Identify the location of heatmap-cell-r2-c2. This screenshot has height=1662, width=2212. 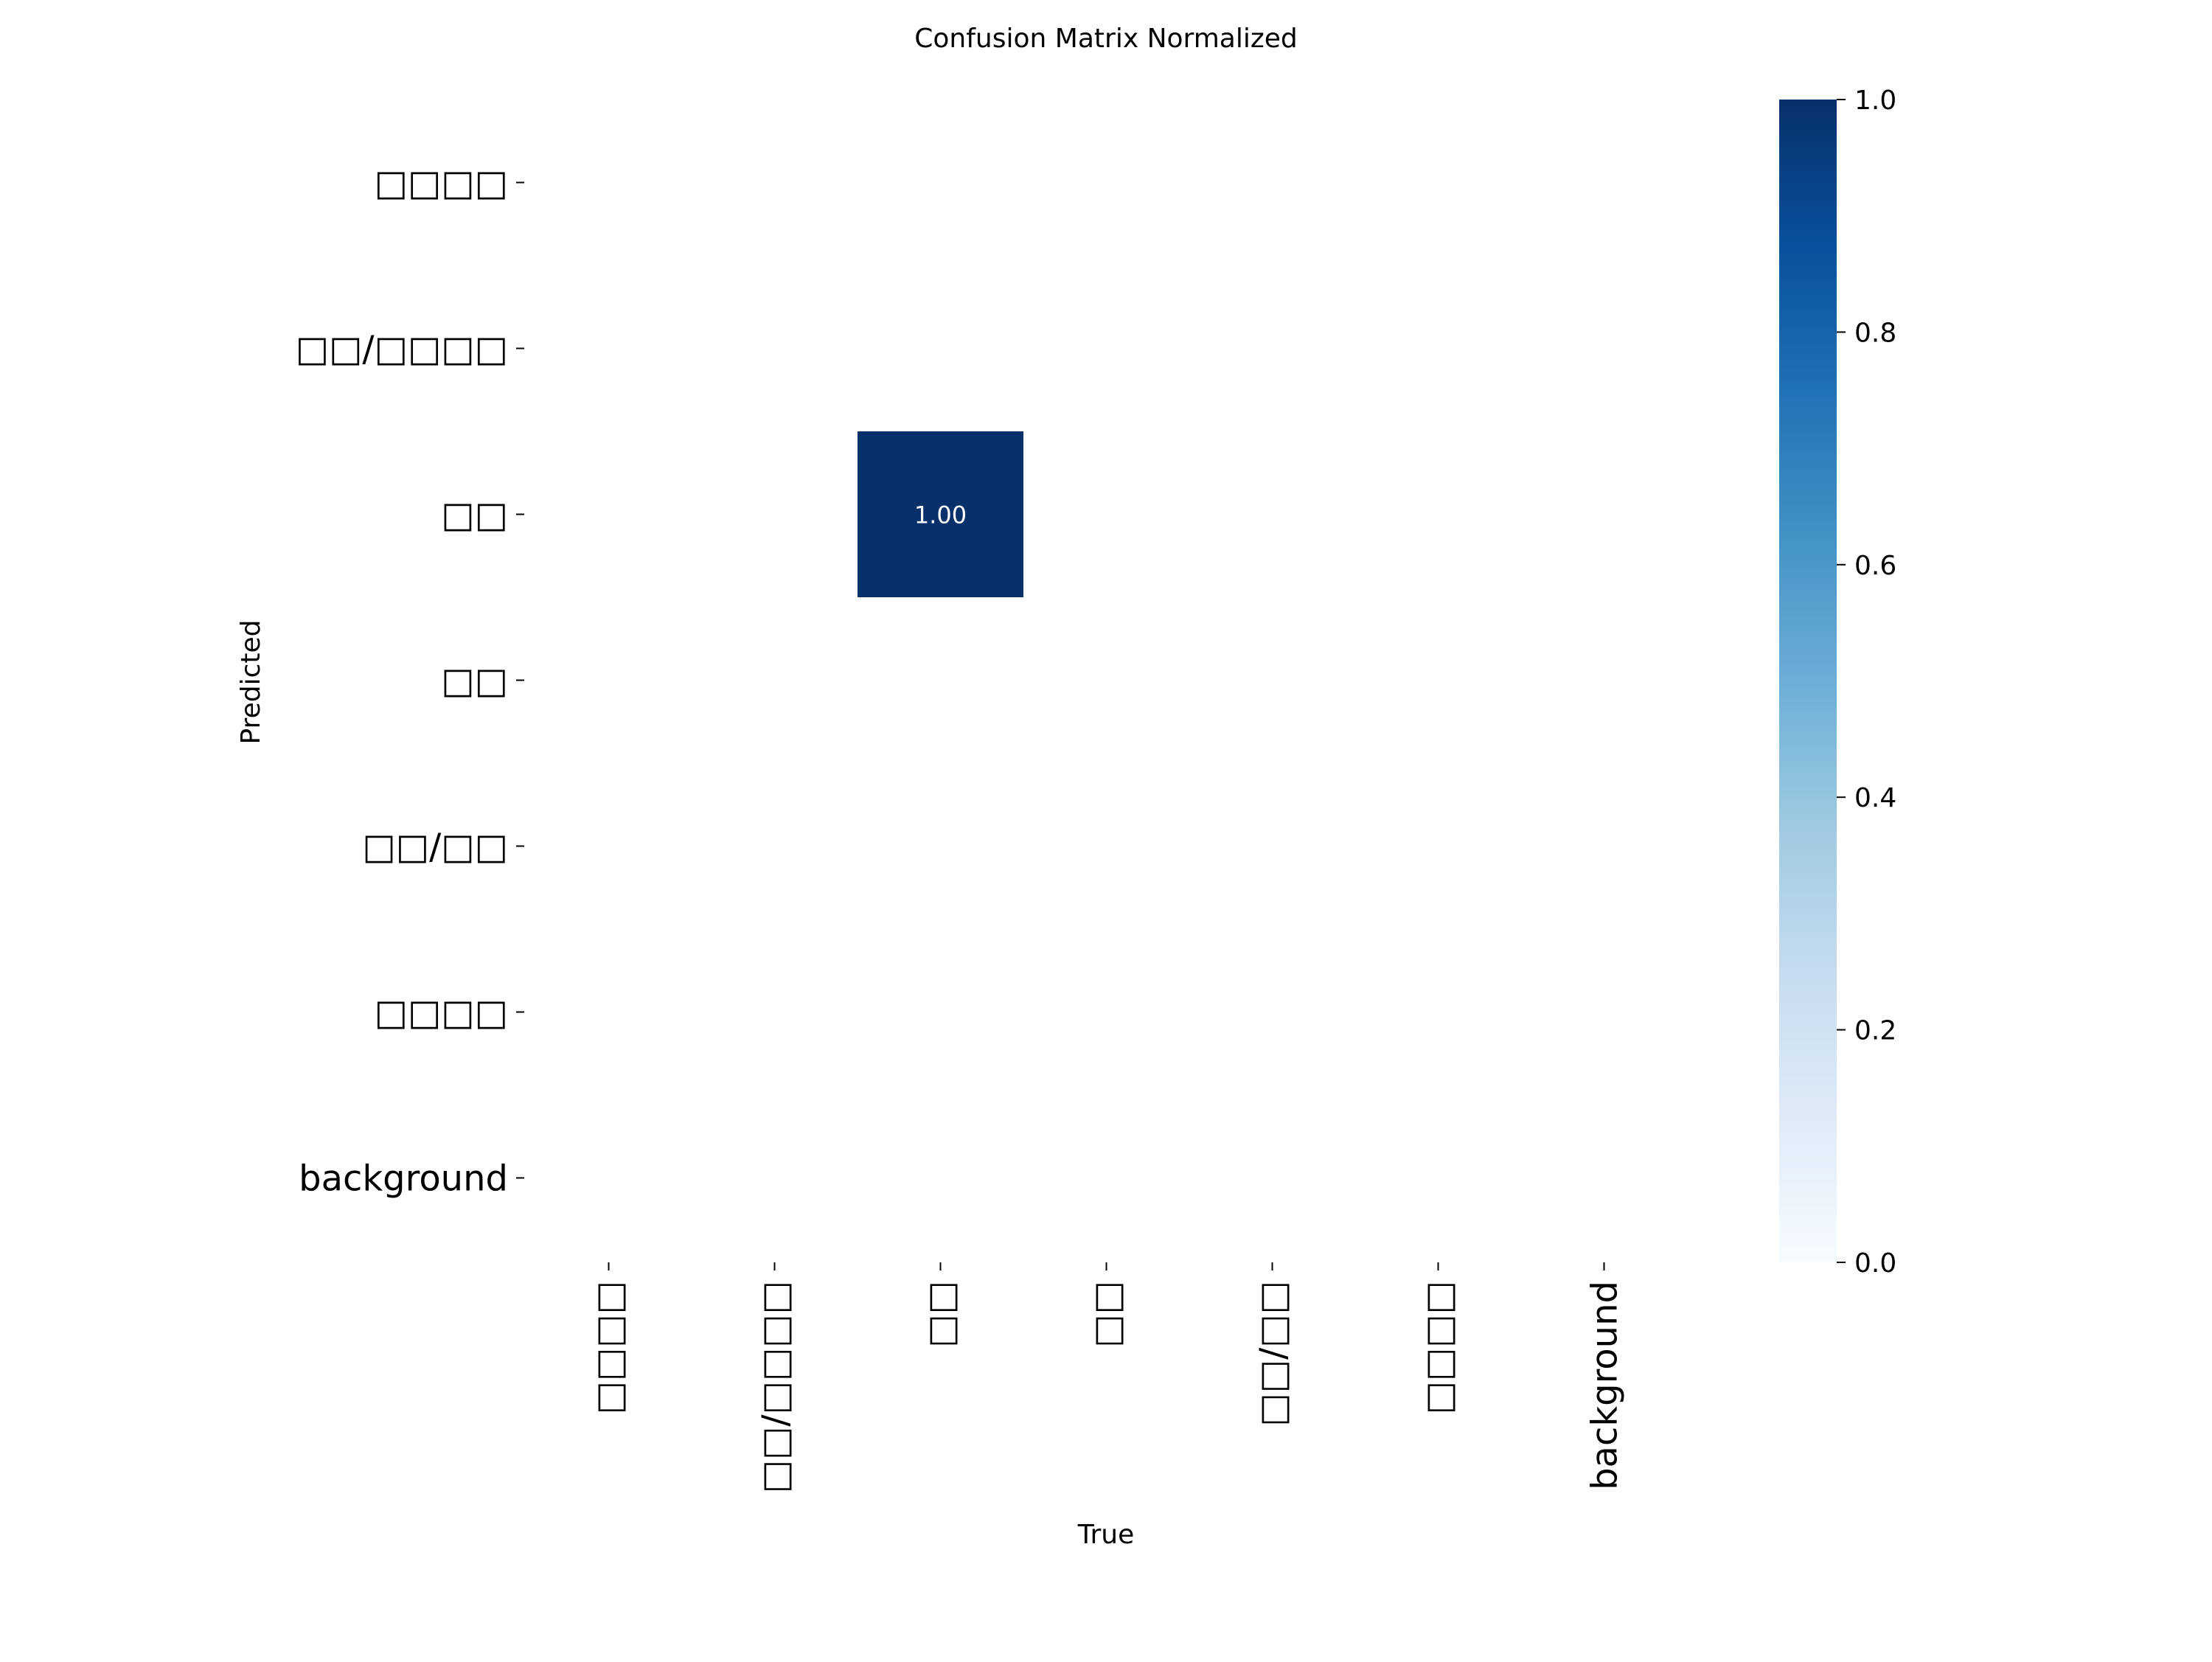
(940, 514).